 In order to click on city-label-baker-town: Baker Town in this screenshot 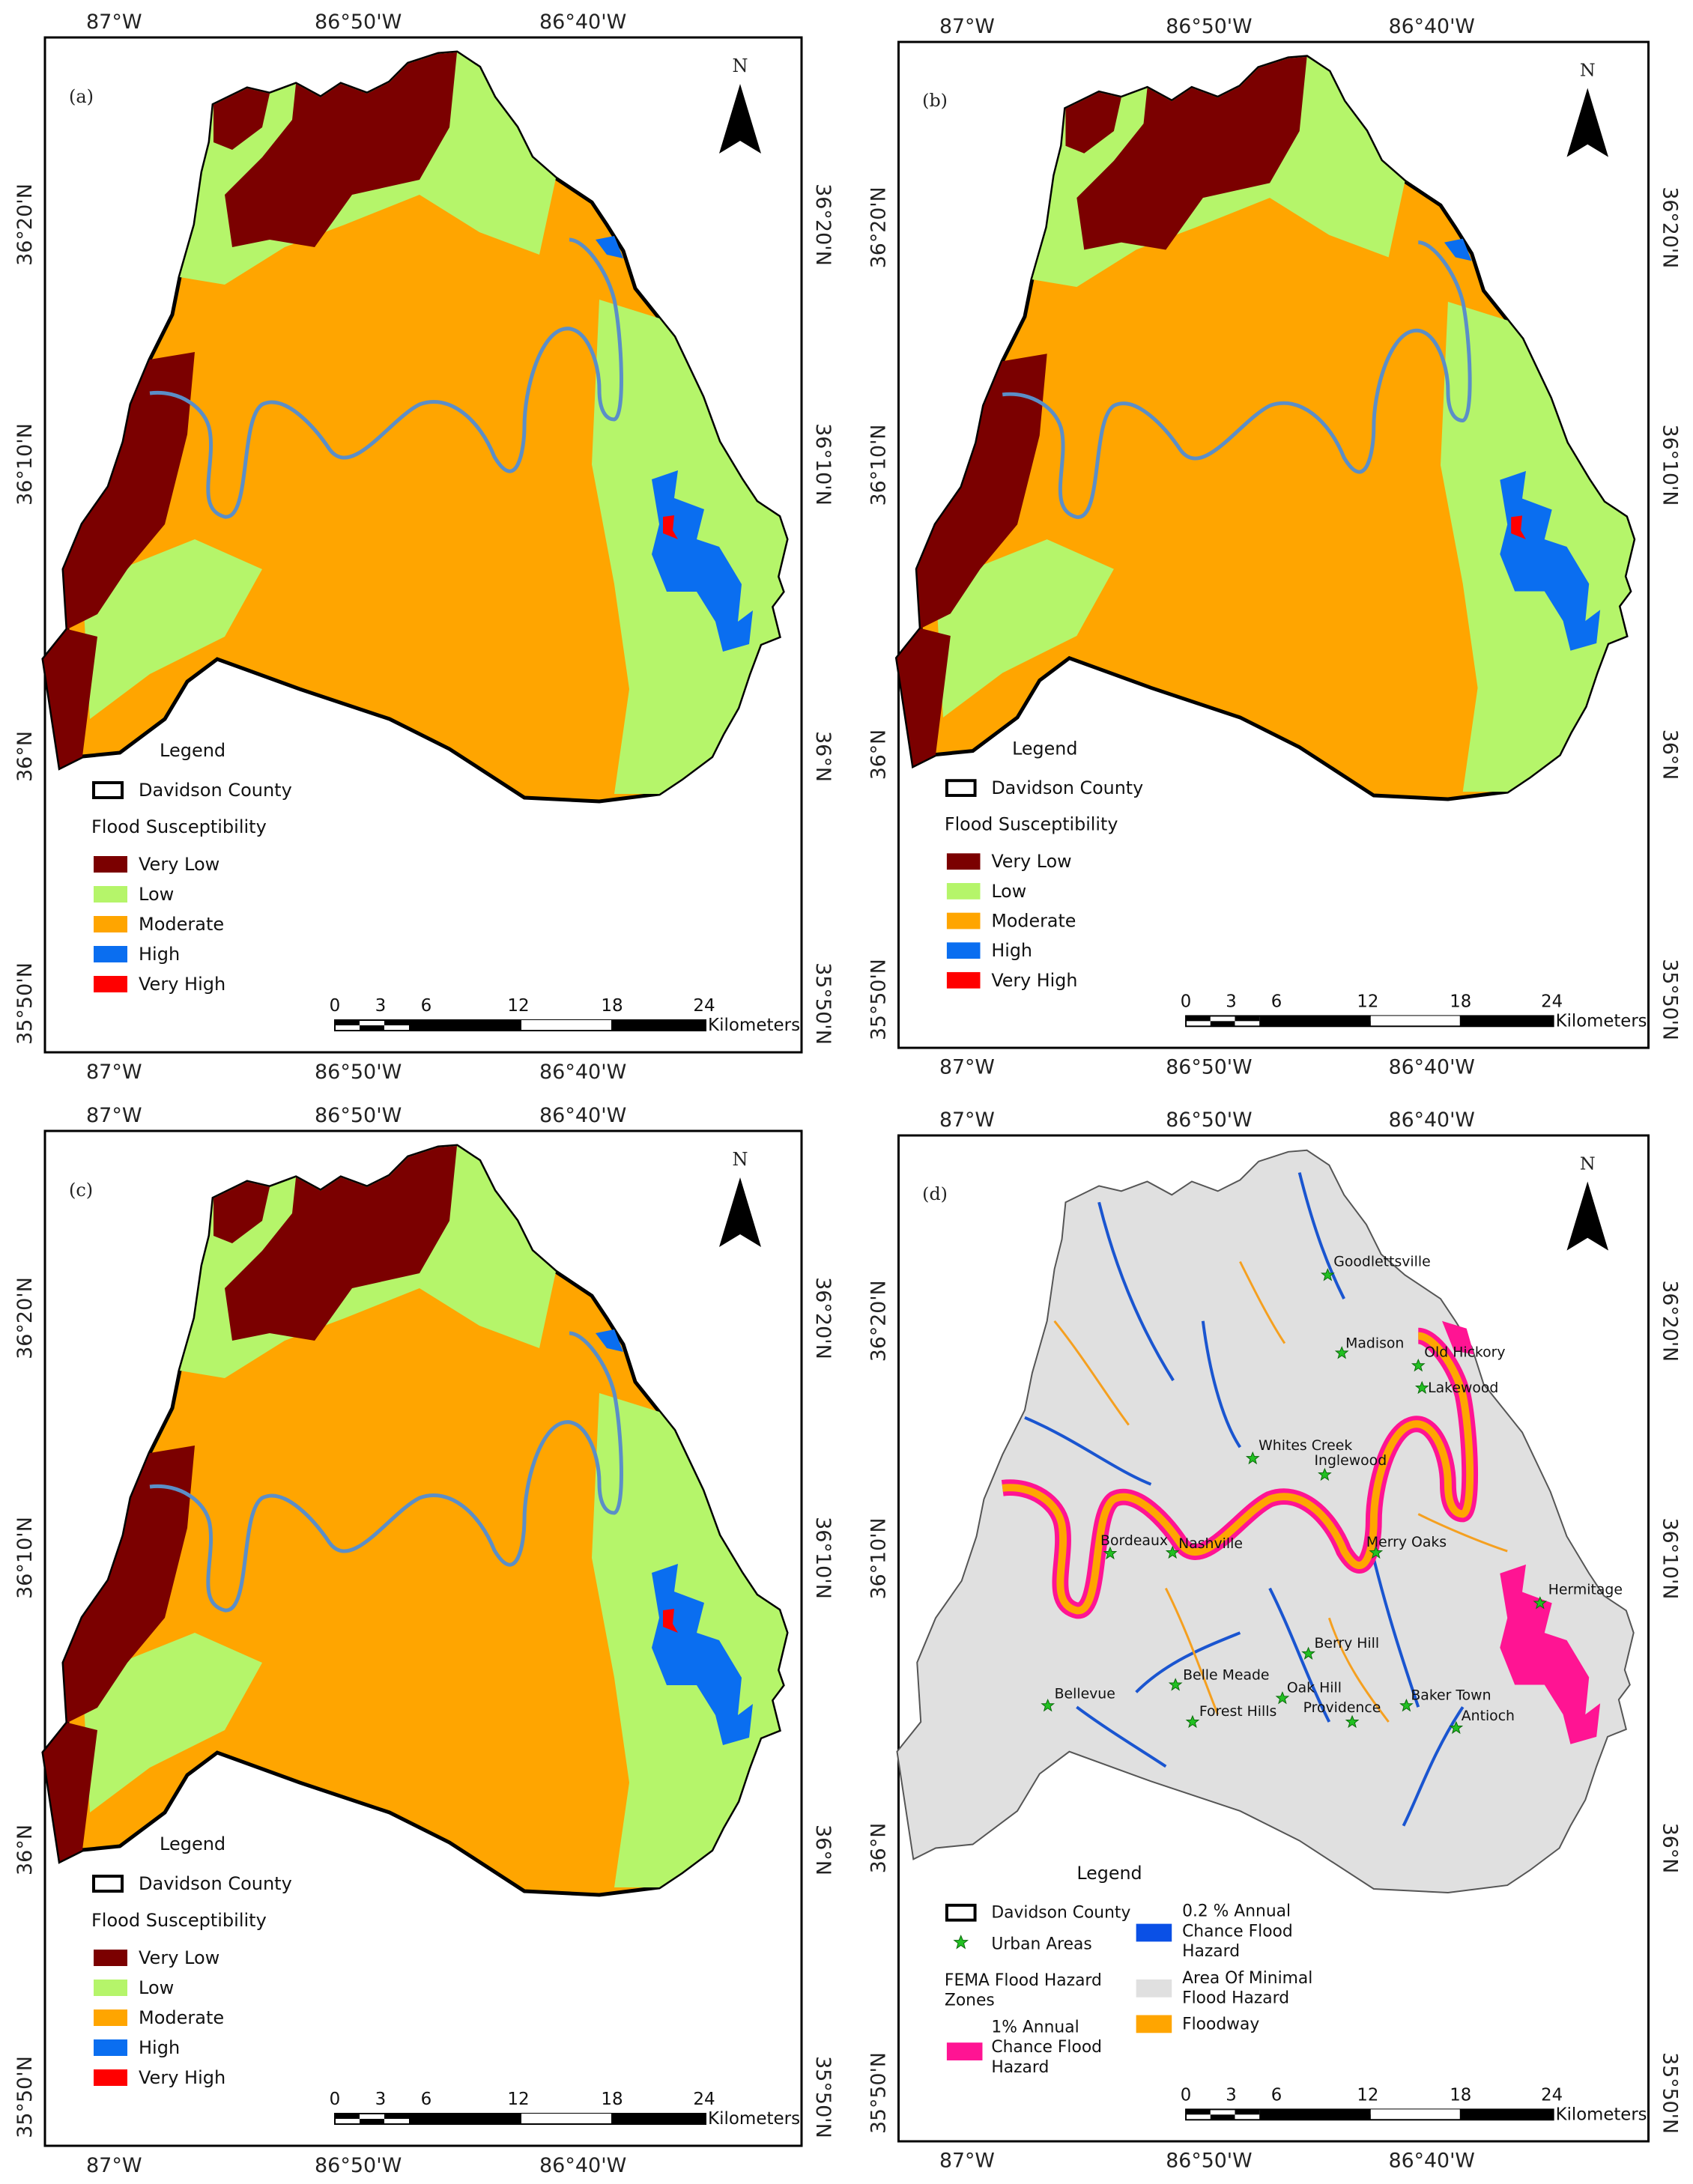, I will do `click(1451, 1695)`.